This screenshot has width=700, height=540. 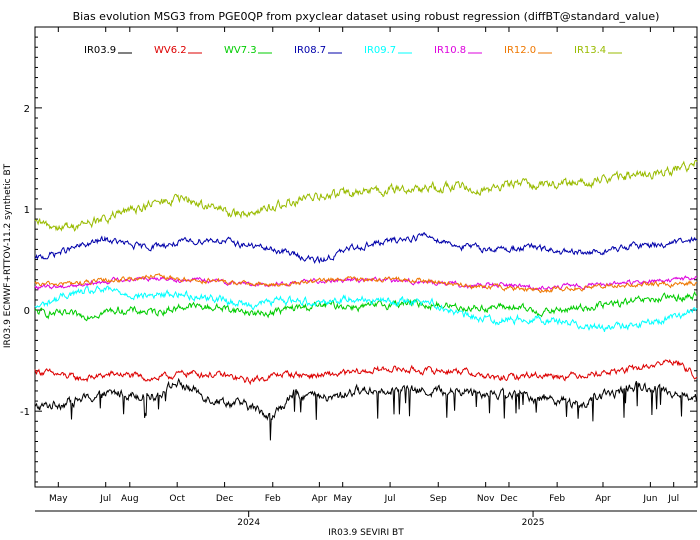 I want to click on x-axis-label: IR03.9 SEVIRI BT, so click(x=366, y=533).